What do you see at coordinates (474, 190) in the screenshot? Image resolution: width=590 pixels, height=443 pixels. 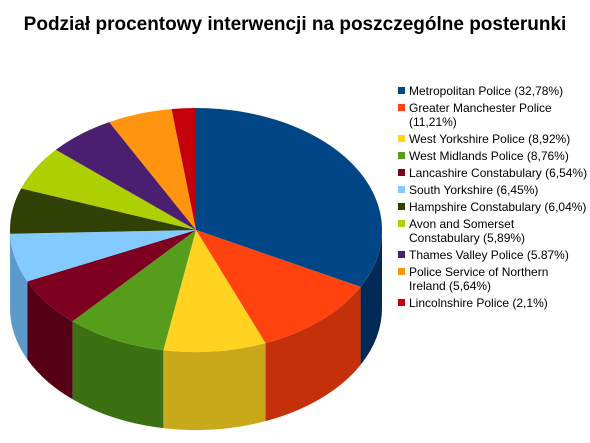 I see `legend-label: South Yorkshire (6,45%)` at bounding box center [474, 190].